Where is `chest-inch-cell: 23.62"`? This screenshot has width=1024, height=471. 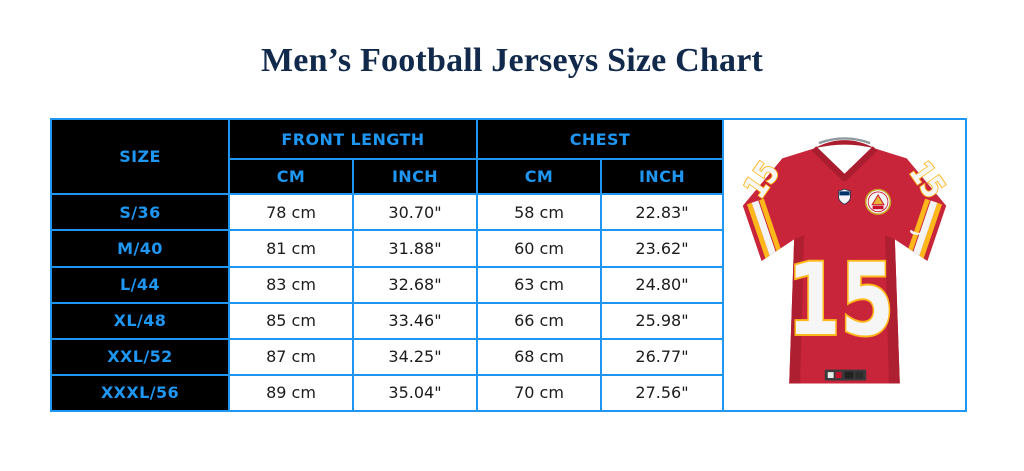
chest-inch-cell: 23.62" is located at coordinates (662, 248).